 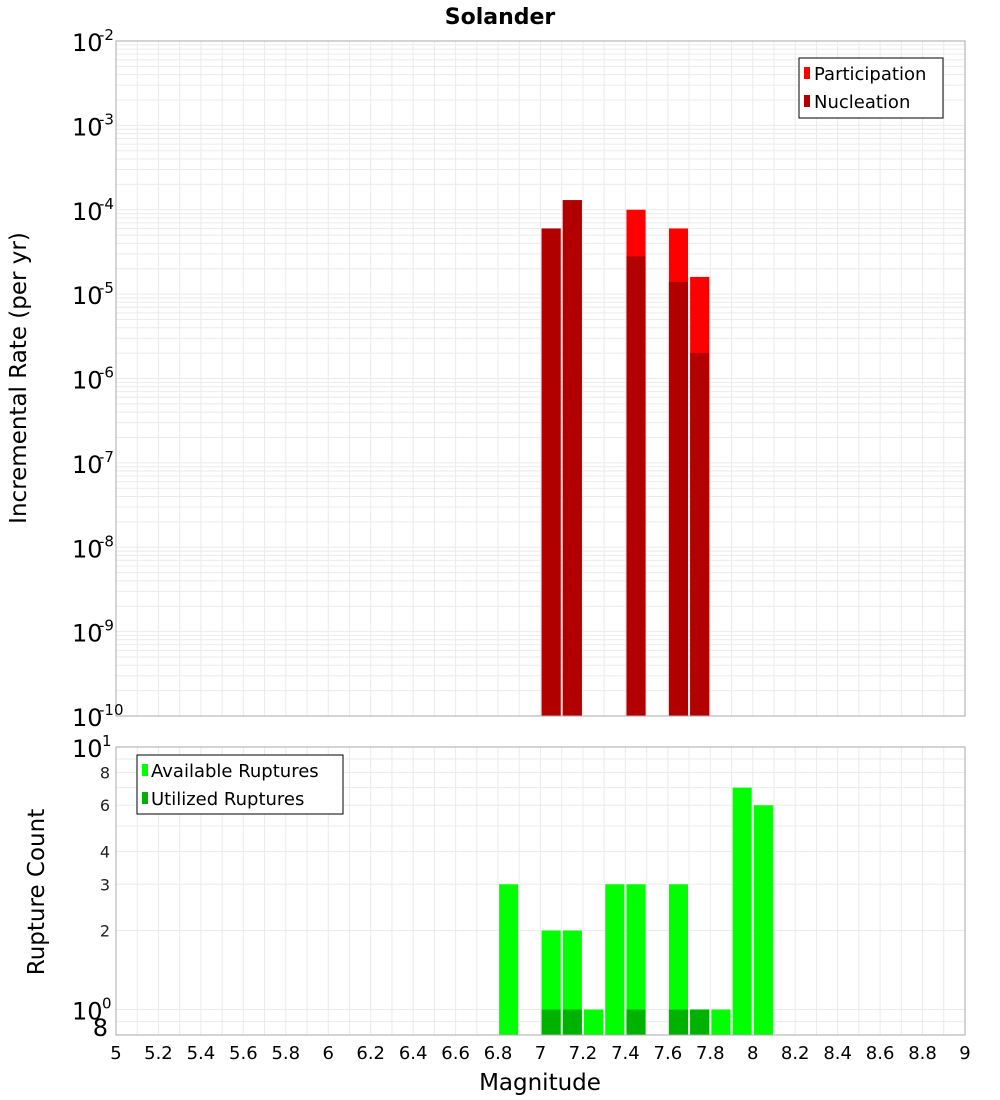 What do you see at coordinates (625, 1053) in the screenshot?
I see `x-tick-label: 7.4` at bounding box center [625, 1053].